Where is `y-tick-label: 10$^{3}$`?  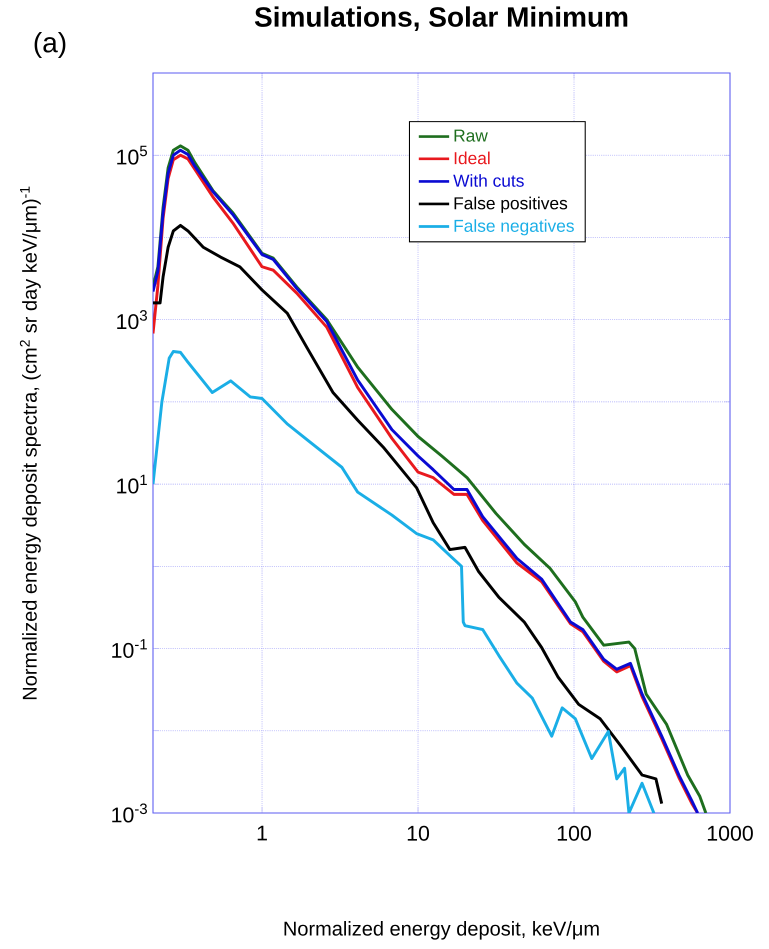
y-tick-label: 10$^{3}$ is located at coordinates (132, 320).